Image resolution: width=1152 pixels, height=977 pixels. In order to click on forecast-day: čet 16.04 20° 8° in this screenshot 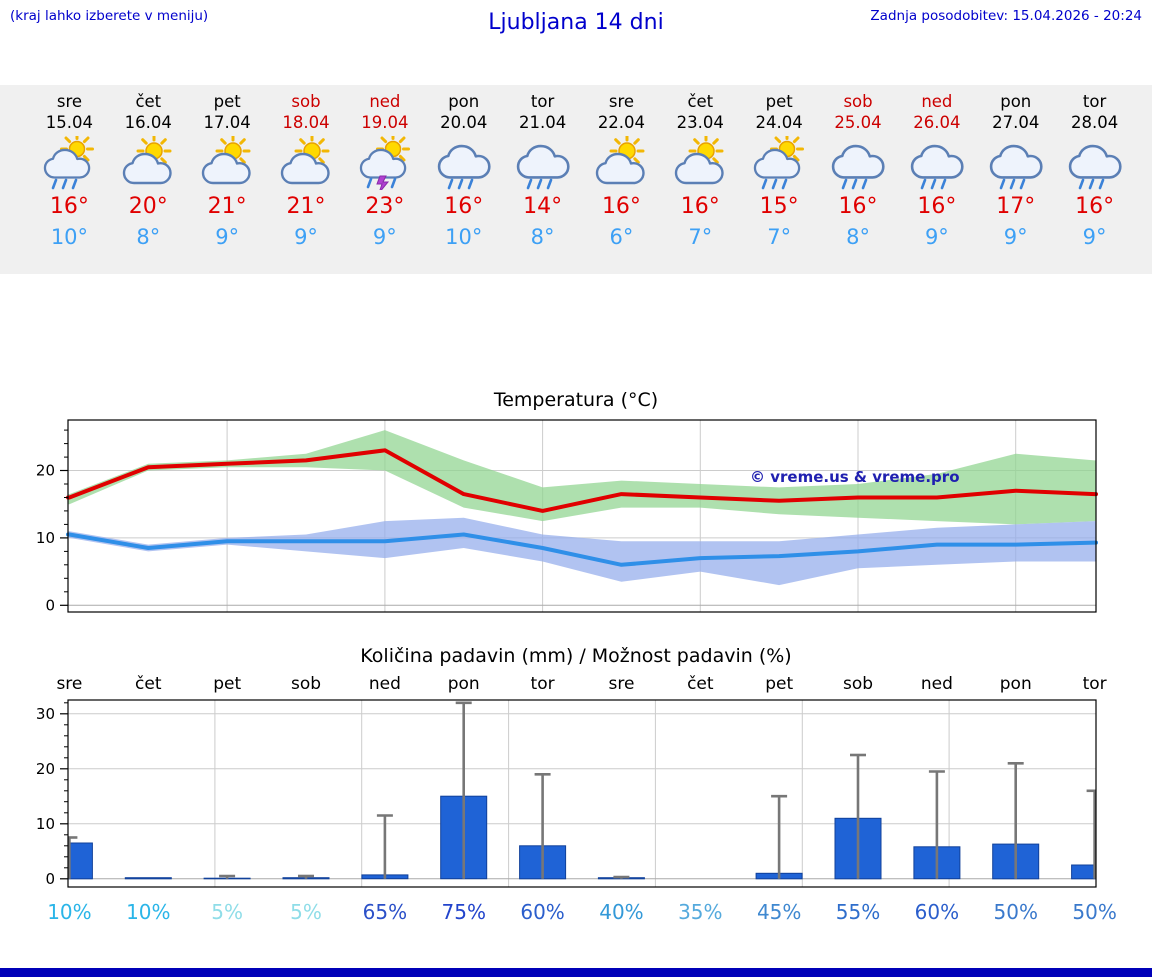, I will do `click(148, 172)`.